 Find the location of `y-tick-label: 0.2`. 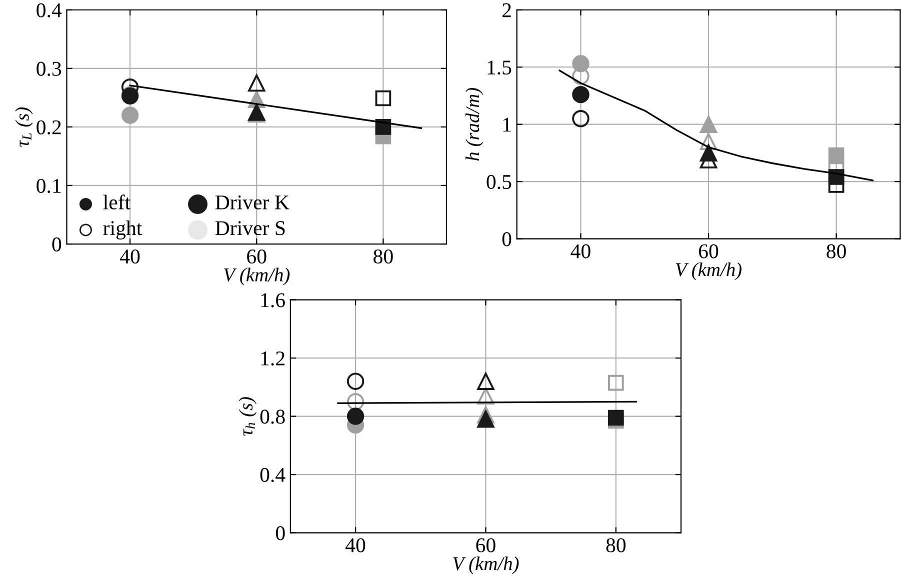

y-tick-label: 0.2 is located at coordinates (48, 127).